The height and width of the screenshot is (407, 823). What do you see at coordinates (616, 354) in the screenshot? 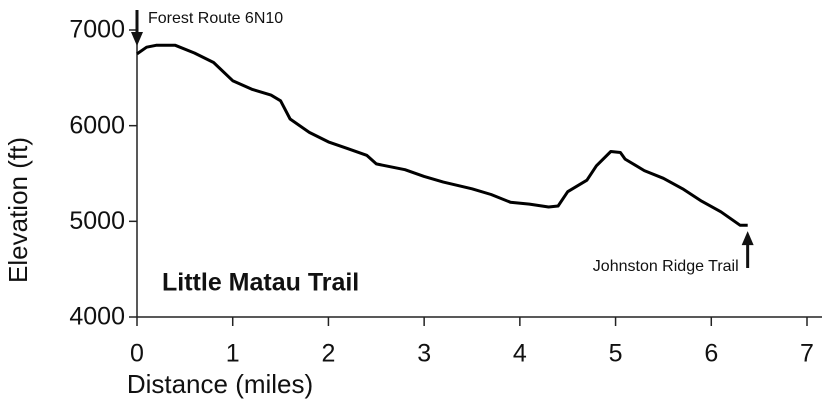
I see `x-tick-label: 5` at bounding box center [616, 354].